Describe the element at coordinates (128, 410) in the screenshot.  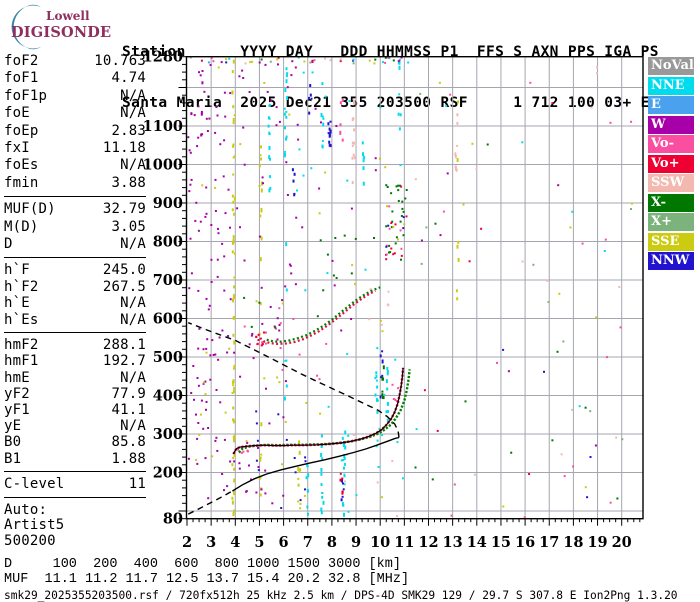
I see `parameter-value: 41.1` at that location.